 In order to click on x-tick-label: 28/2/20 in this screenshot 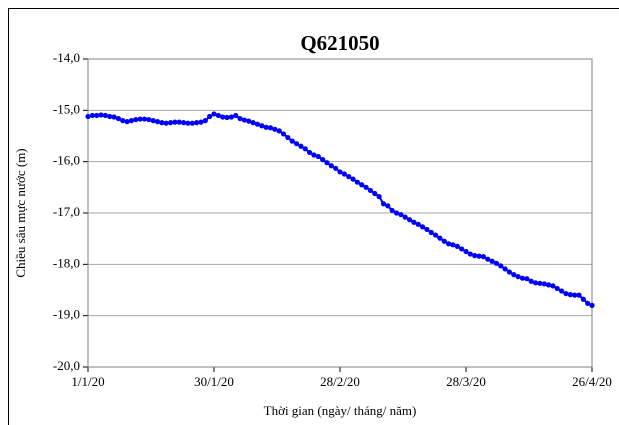, I will do `click(340, 381)`.